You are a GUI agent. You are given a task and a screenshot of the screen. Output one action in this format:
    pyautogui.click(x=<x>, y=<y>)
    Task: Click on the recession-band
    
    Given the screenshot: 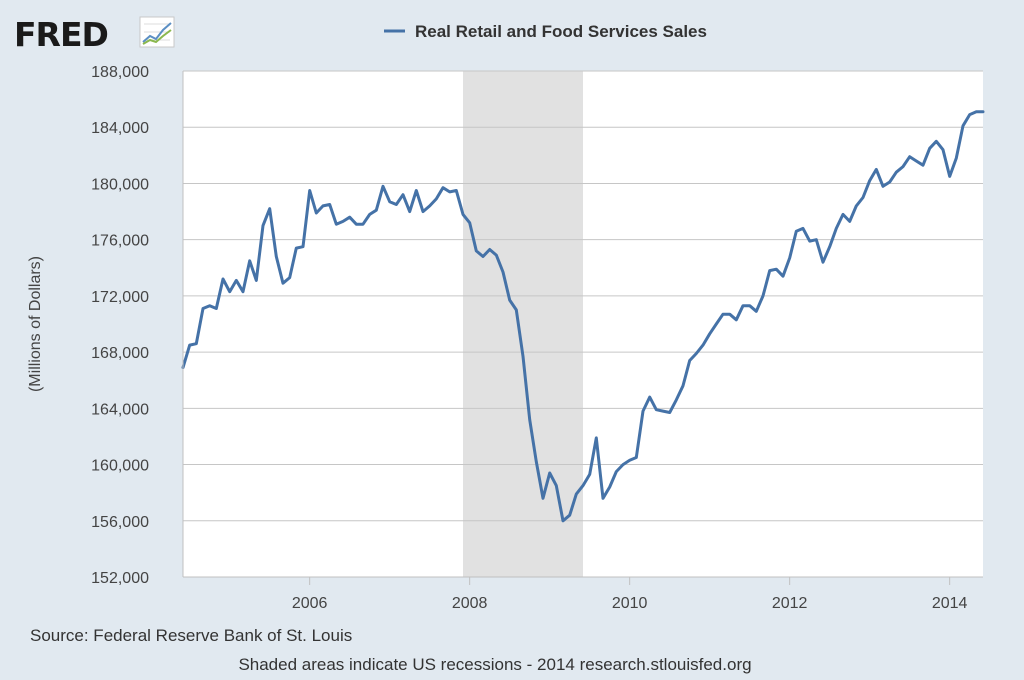 What is the action you would take?
    pyautogui.click(x=523, y=324)
    